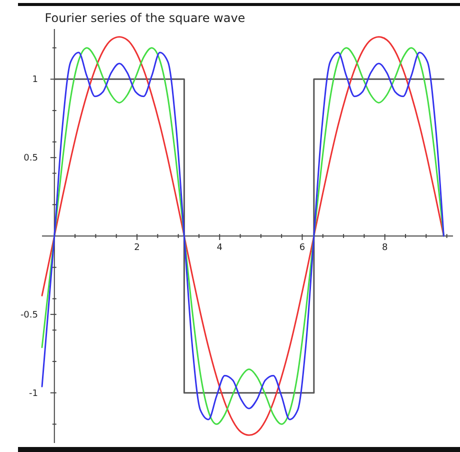 The image size is (460, 452). What do you see at coordinates (31, 159) in the screenshot?
I see `y-tick-label: 0.5` at bounding box center [31, 159].